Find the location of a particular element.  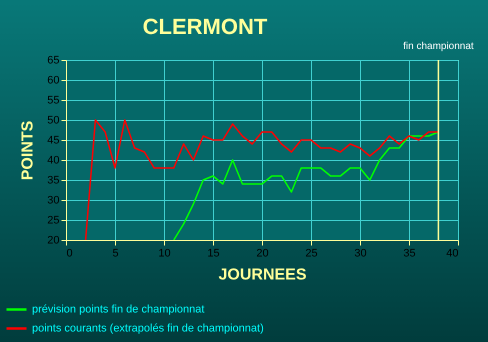

y-tick-label: 30 is located at coordinates (53, 200).